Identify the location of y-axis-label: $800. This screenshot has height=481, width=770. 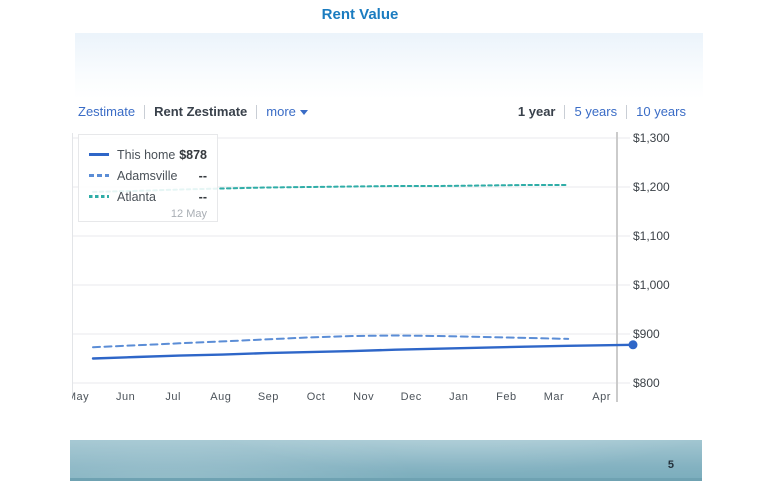
(646, 383).